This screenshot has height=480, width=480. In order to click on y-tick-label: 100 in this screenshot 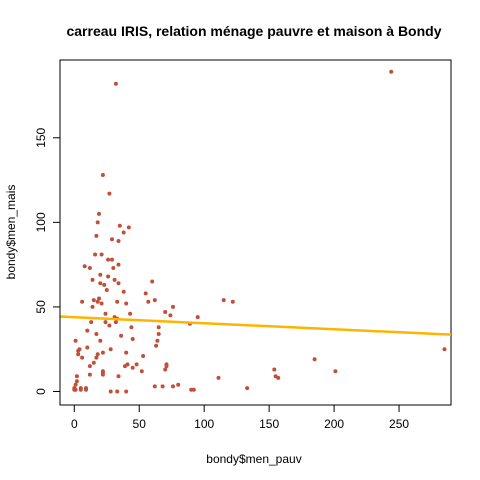, I will do `click(41, 222)`.